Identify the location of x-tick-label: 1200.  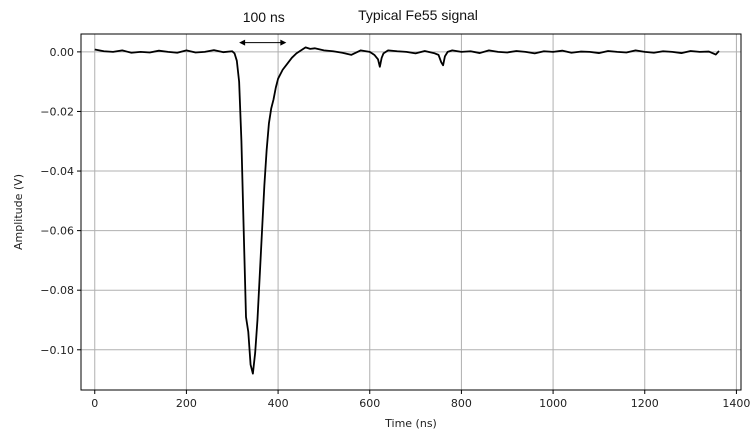
(645, 403).